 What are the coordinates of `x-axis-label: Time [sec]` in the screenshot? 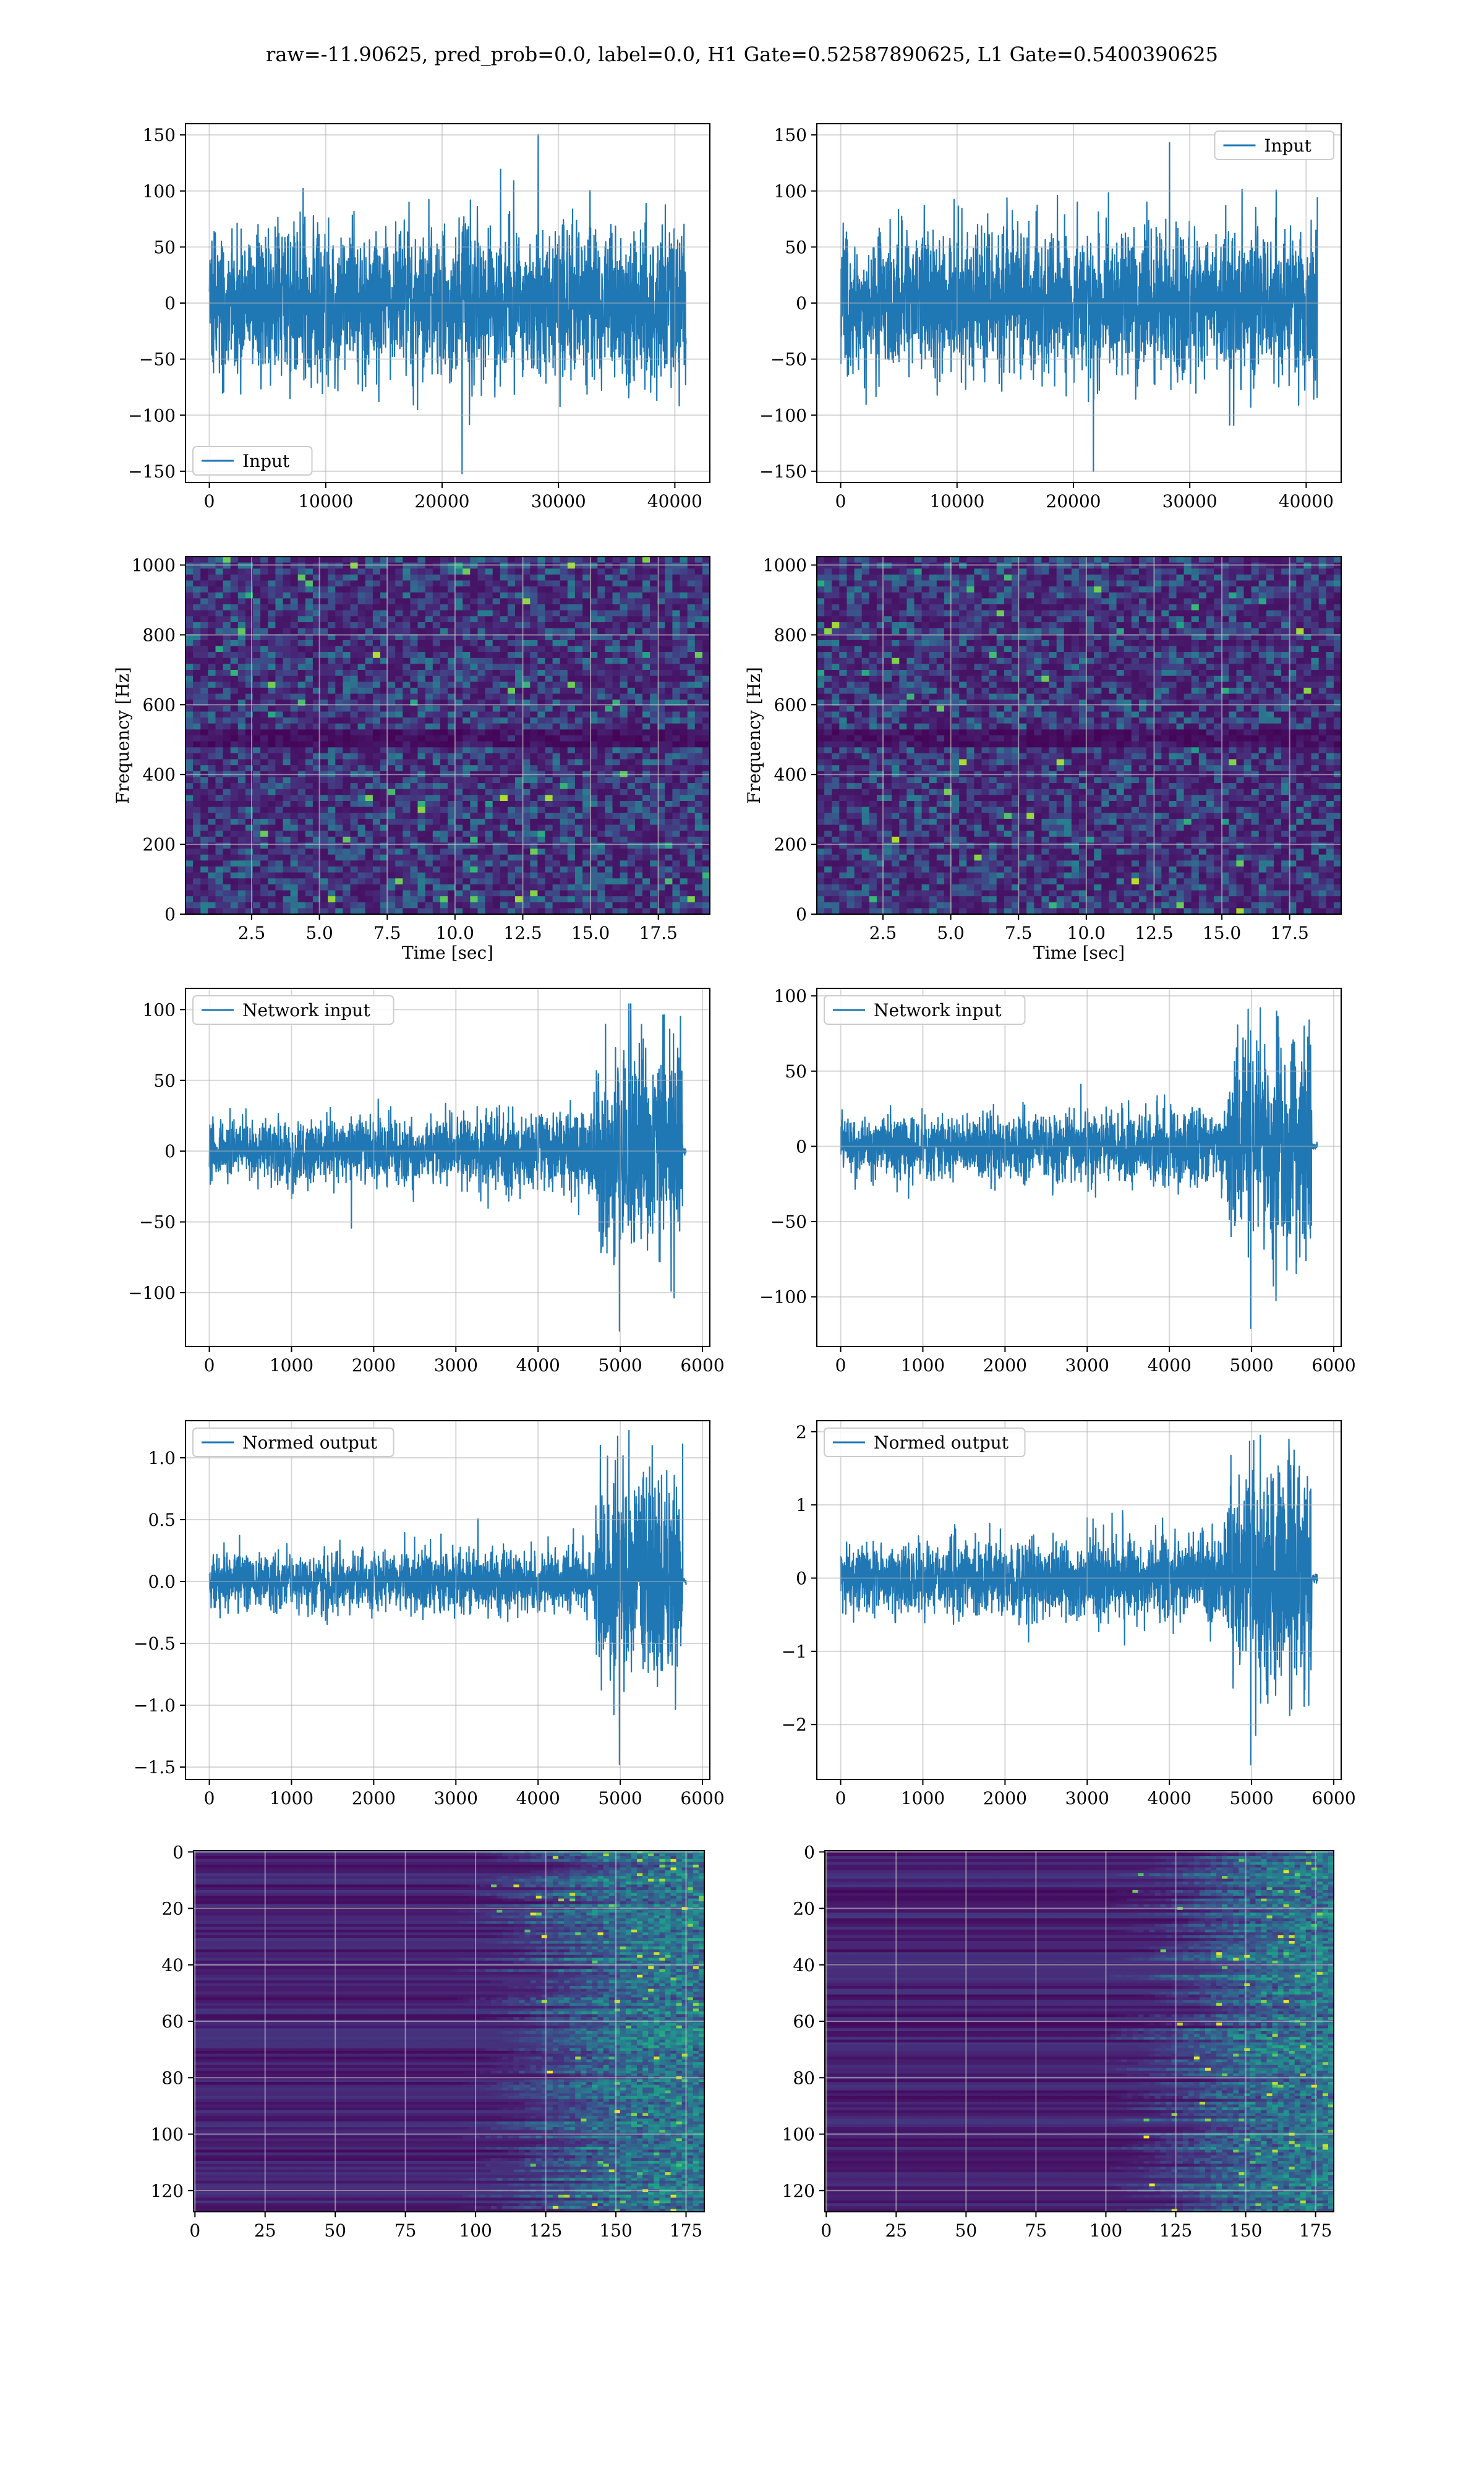 It's located at (447, 953).